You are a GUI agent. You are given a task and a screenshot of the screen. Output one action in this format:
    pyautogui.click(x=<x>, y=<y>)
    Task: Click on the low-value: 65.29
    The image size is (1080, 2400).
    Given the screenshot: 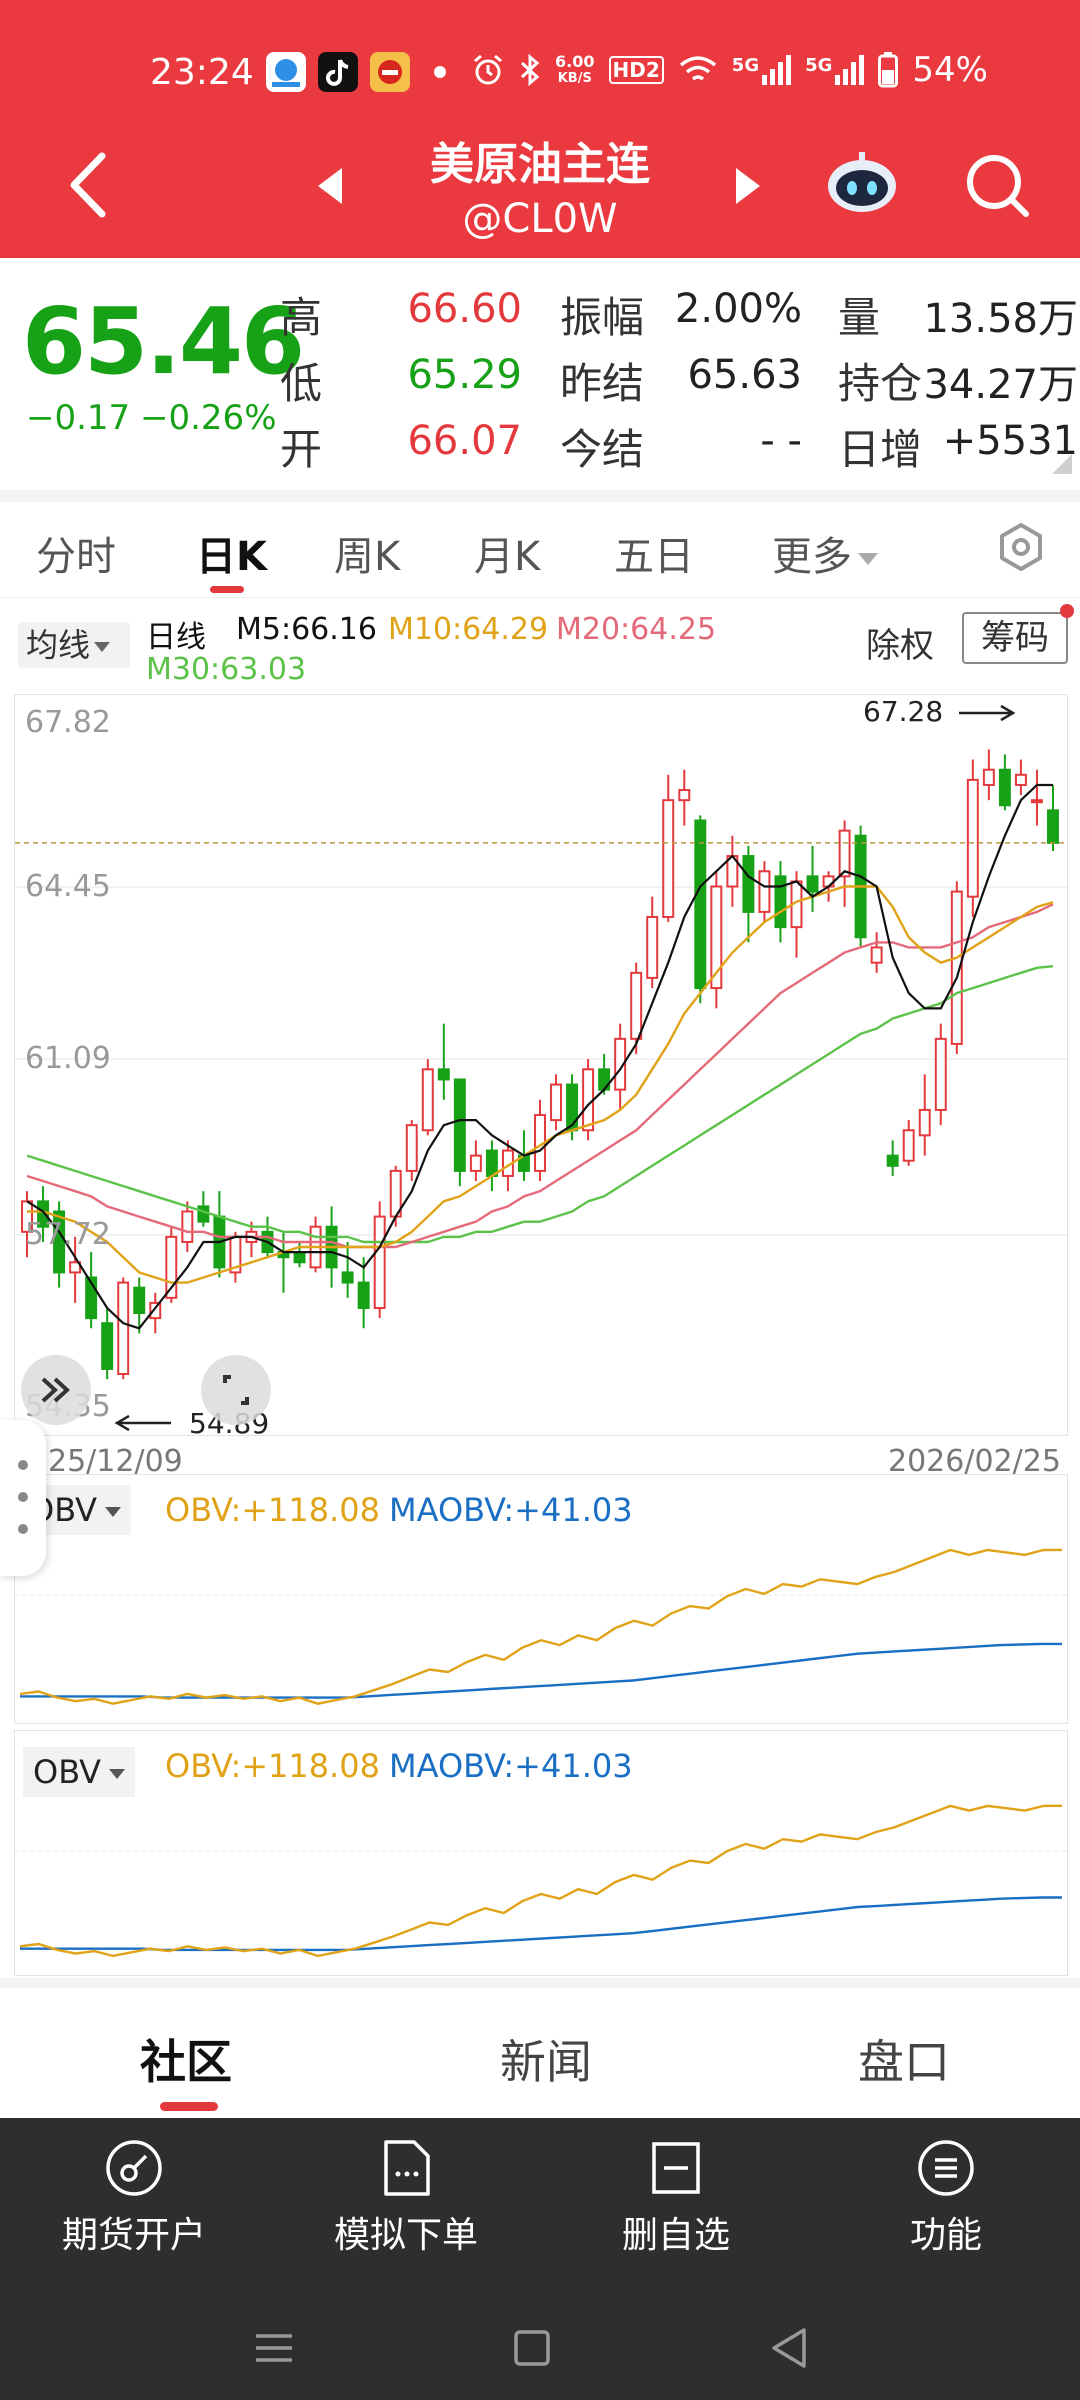 What is the action you would take?
    pyautogui.click(x=464, y=375)
    